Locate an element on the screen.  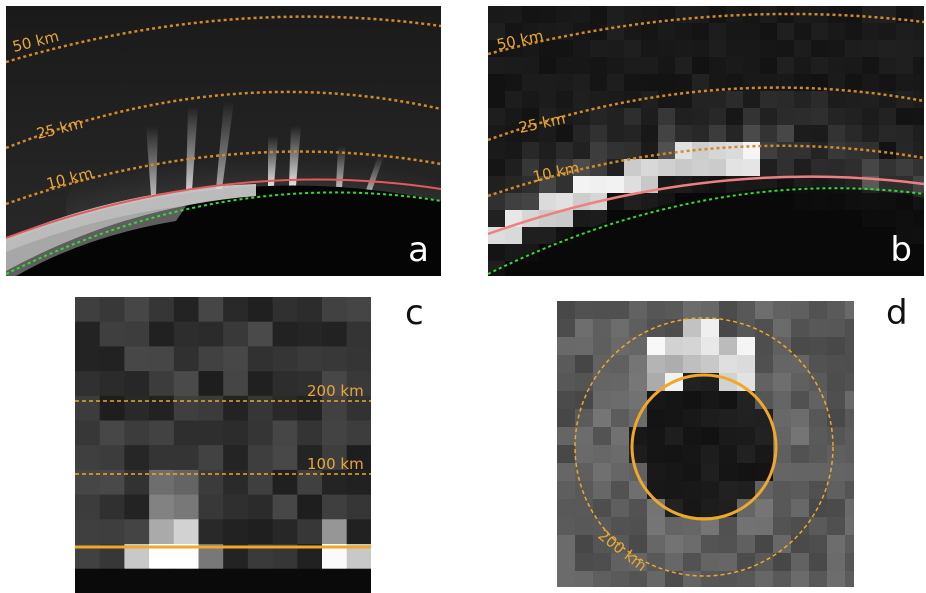
label-100km: 100 km is located at coordinates (335, 464).